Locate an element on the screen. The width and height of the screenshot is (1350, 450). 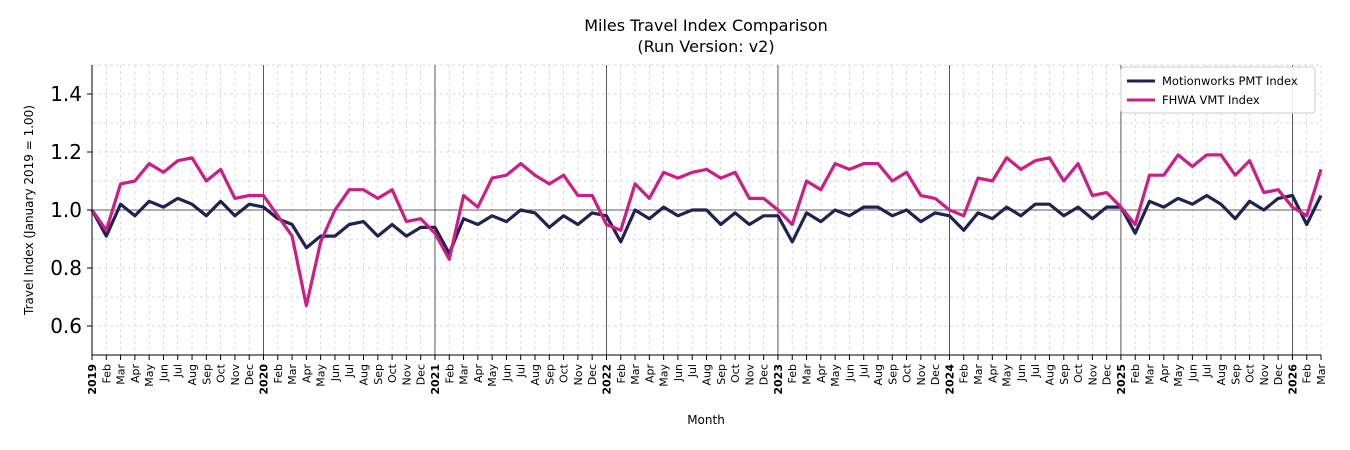
chart-subtitle: (Run Version: v2) is located at coordinates (705, 46).